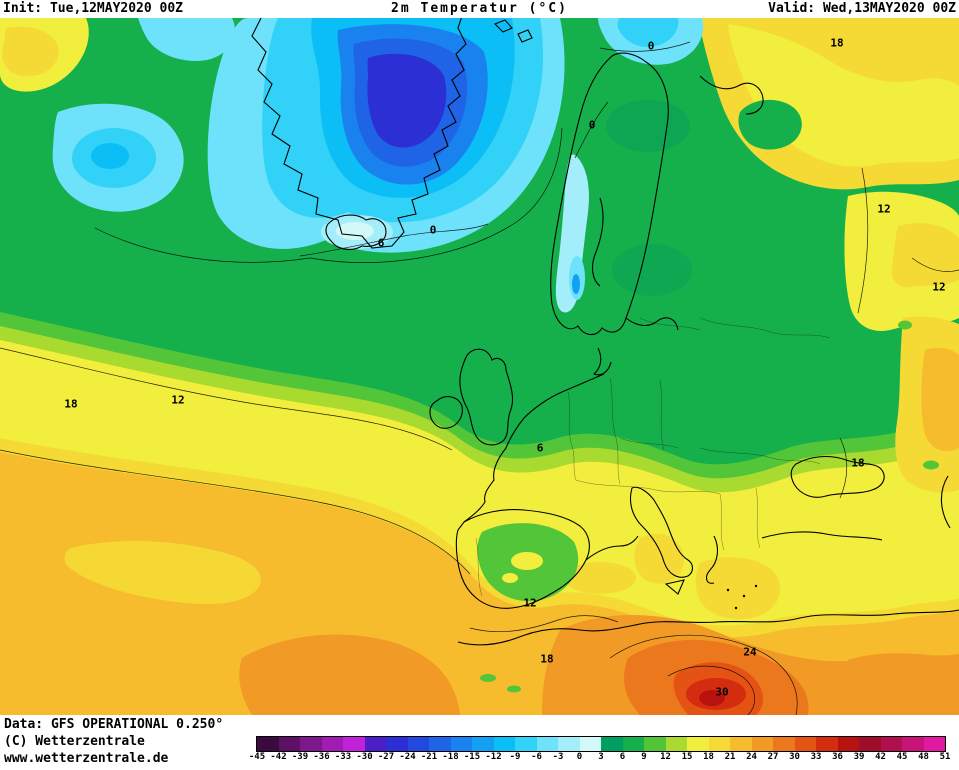  I want to click on colorbar-tick: 24, so click(751, 757).